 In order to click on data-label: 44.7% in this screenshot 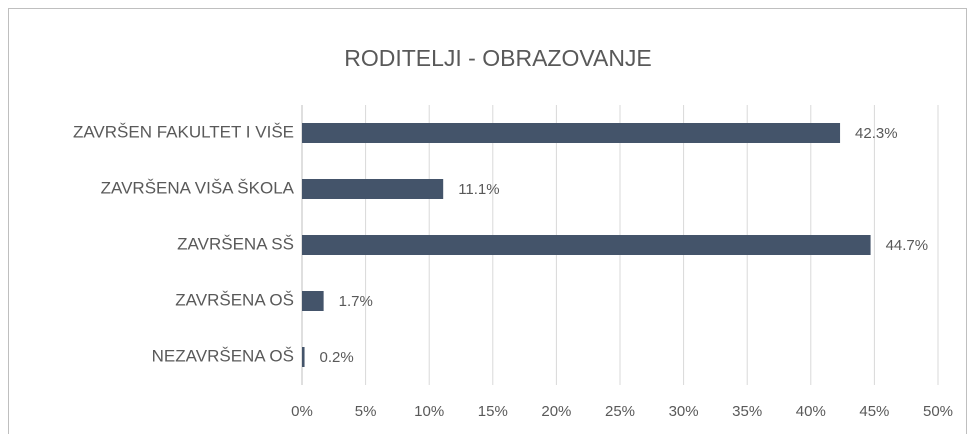, I will do `click(907, 245)`.